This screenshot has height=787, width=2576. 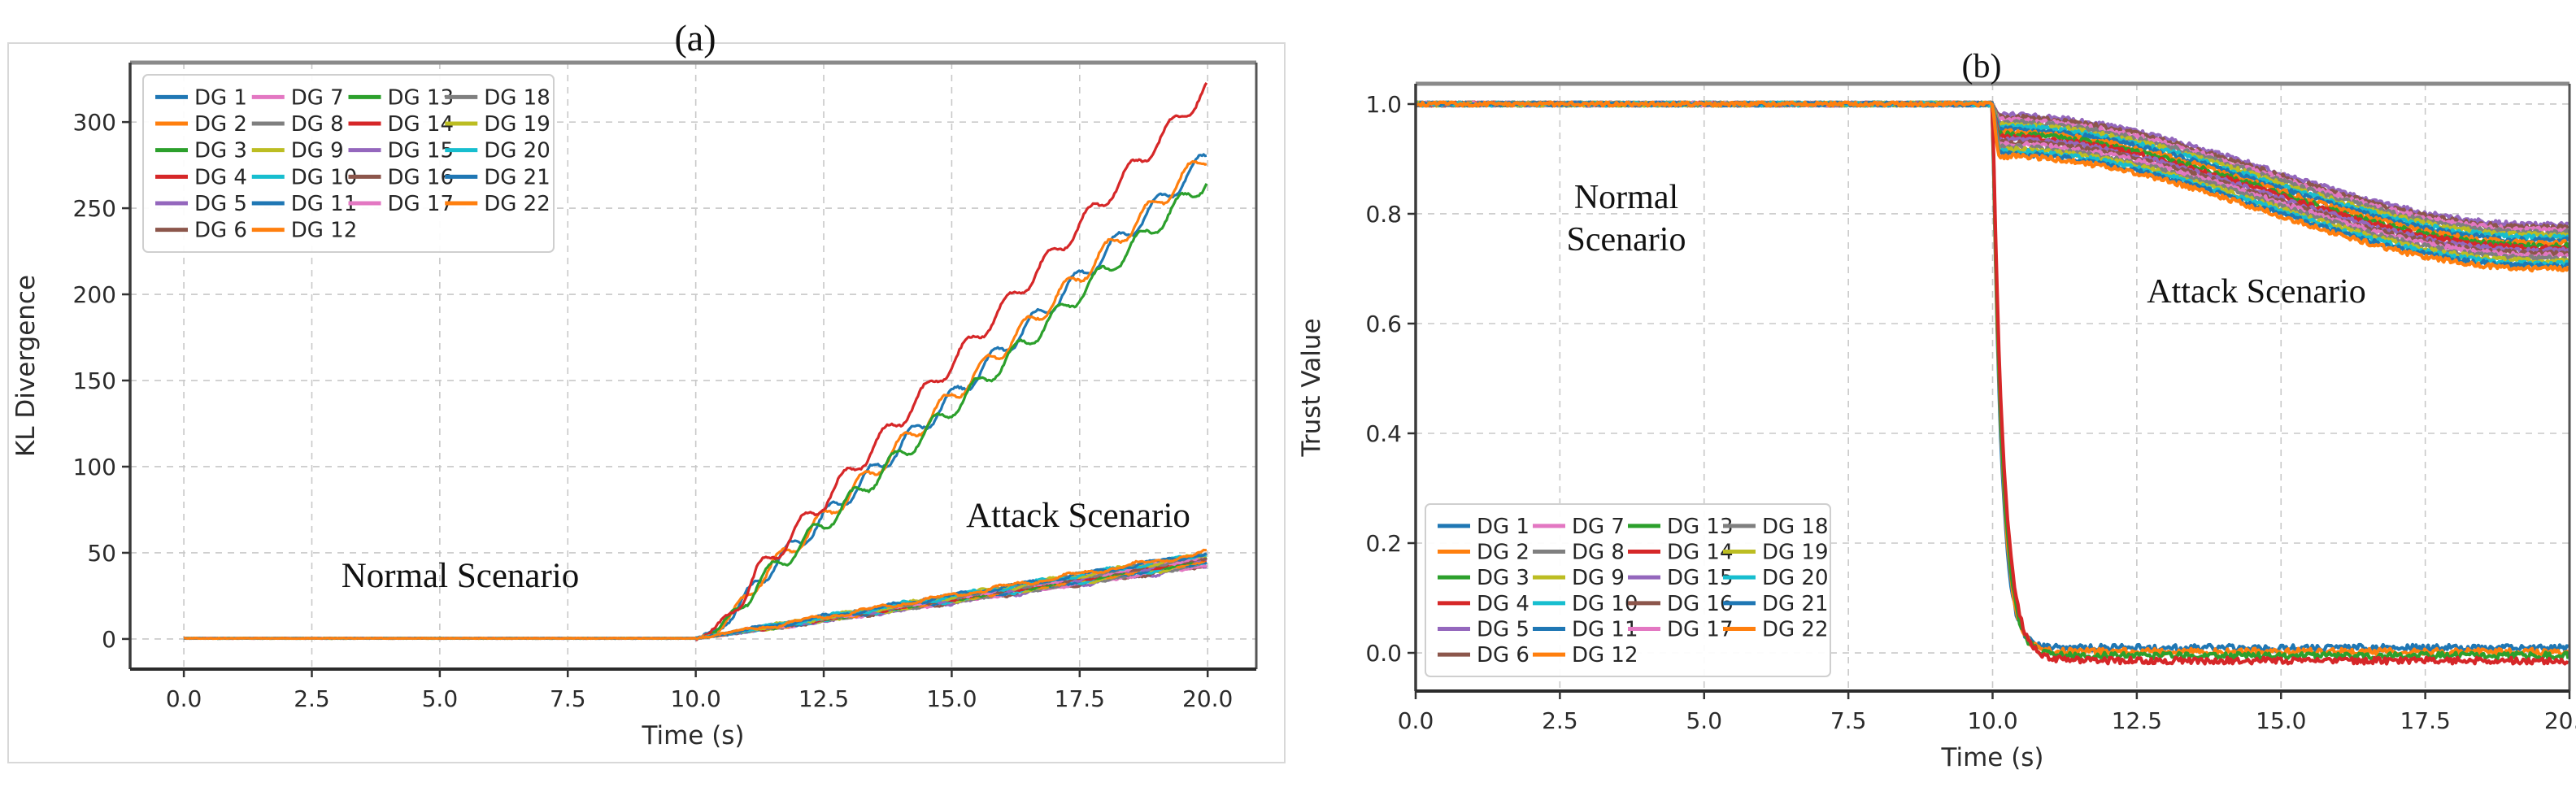 What do you see at coordinates (109, 639) in the screenshot?
I see `y-tick-label: 0` at bounding box center [109, 639].